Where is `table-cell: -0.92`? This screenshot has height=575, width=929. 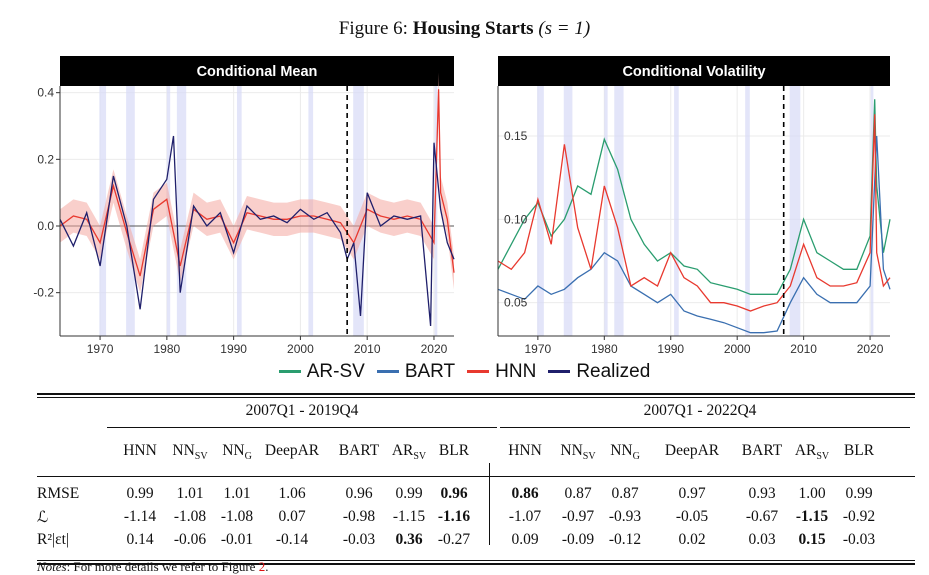 table-cell: -0.92 is located at coordinates (859, 516).